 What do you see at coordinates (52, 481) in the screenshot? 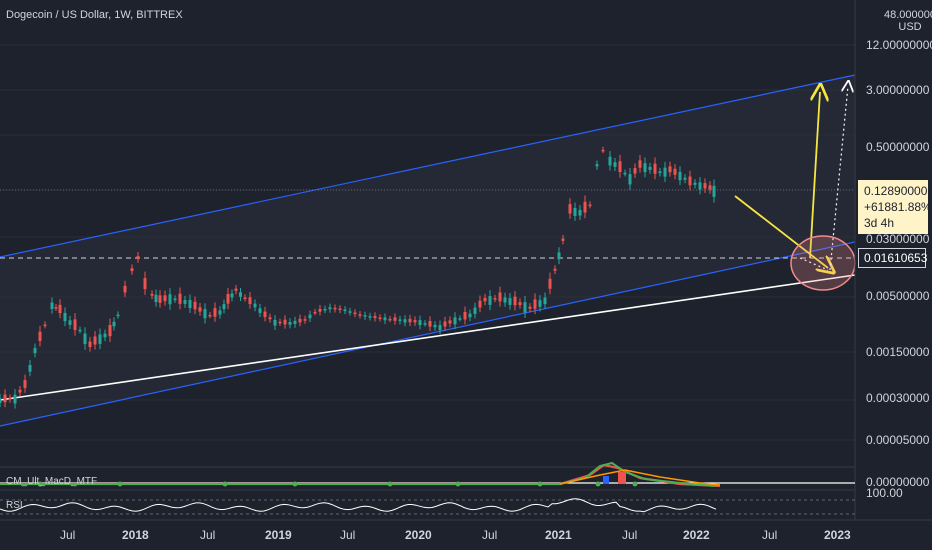
I see `macd-indicator-label: CM_Ult_MacD_MTF` at bounding box center [52, 481].